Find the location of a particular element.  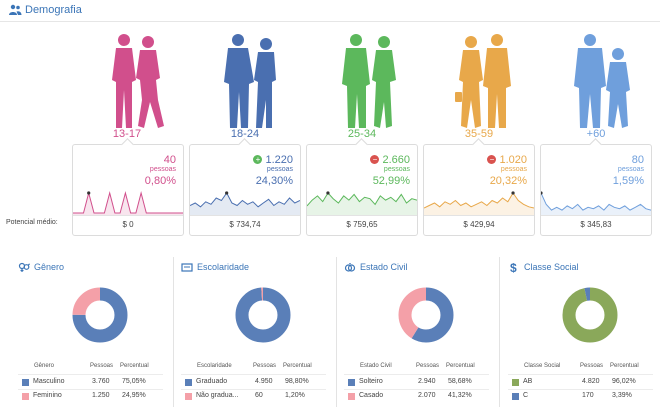

people-value: 3.760 is located at coordinates (101, 381).